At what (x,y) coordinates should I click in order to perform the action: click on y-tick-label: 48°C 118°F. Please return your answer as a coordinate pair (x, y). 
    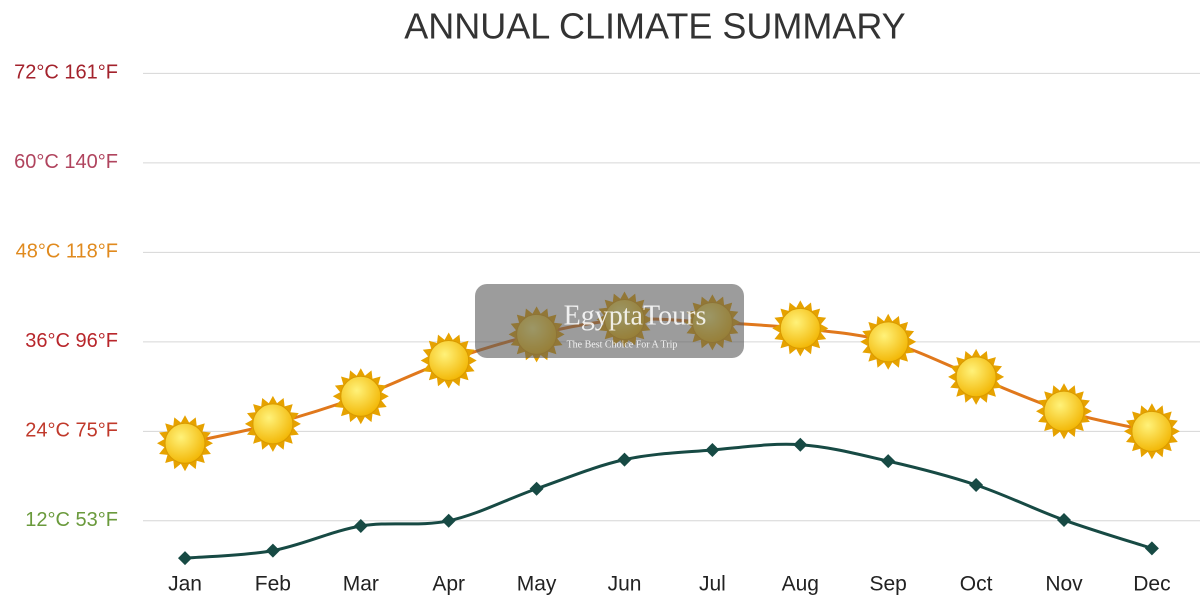
    Looking at the image, I should click on (67, 252).